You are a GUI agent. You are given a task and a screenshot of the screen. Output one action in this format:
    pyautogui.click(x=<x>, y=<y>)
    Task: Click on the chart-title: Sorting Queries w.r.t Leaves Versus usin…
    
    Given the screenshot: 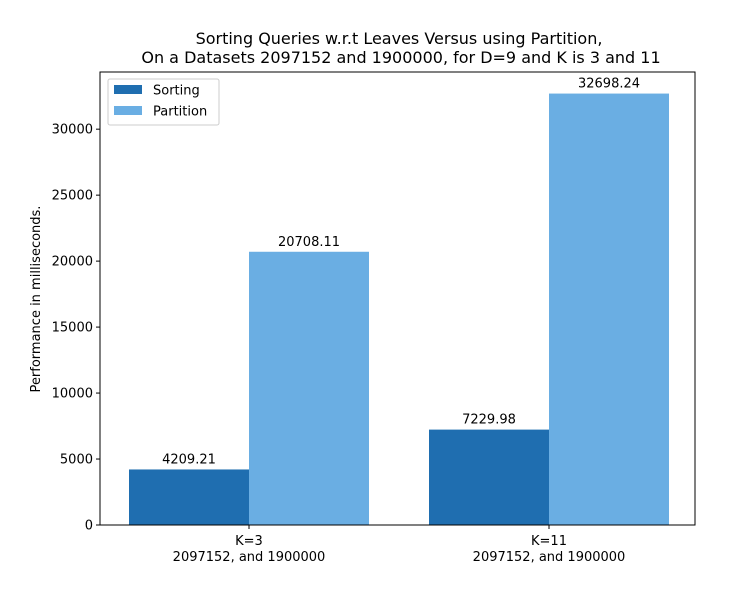 What is the action you would take?
    pyautogui.click(x=399, y=38)
    